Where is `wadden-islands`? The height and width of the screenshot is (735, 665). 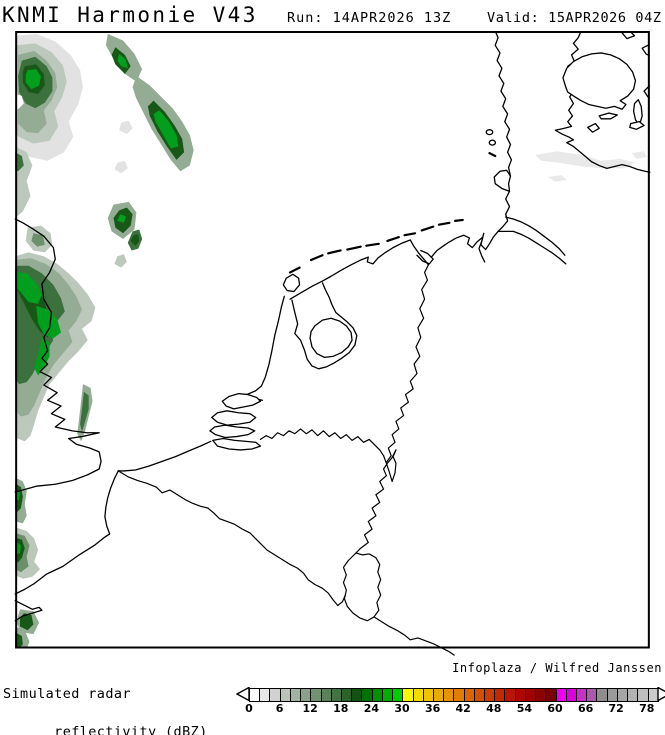 wadden-islands is located at coordinates (392, 212).